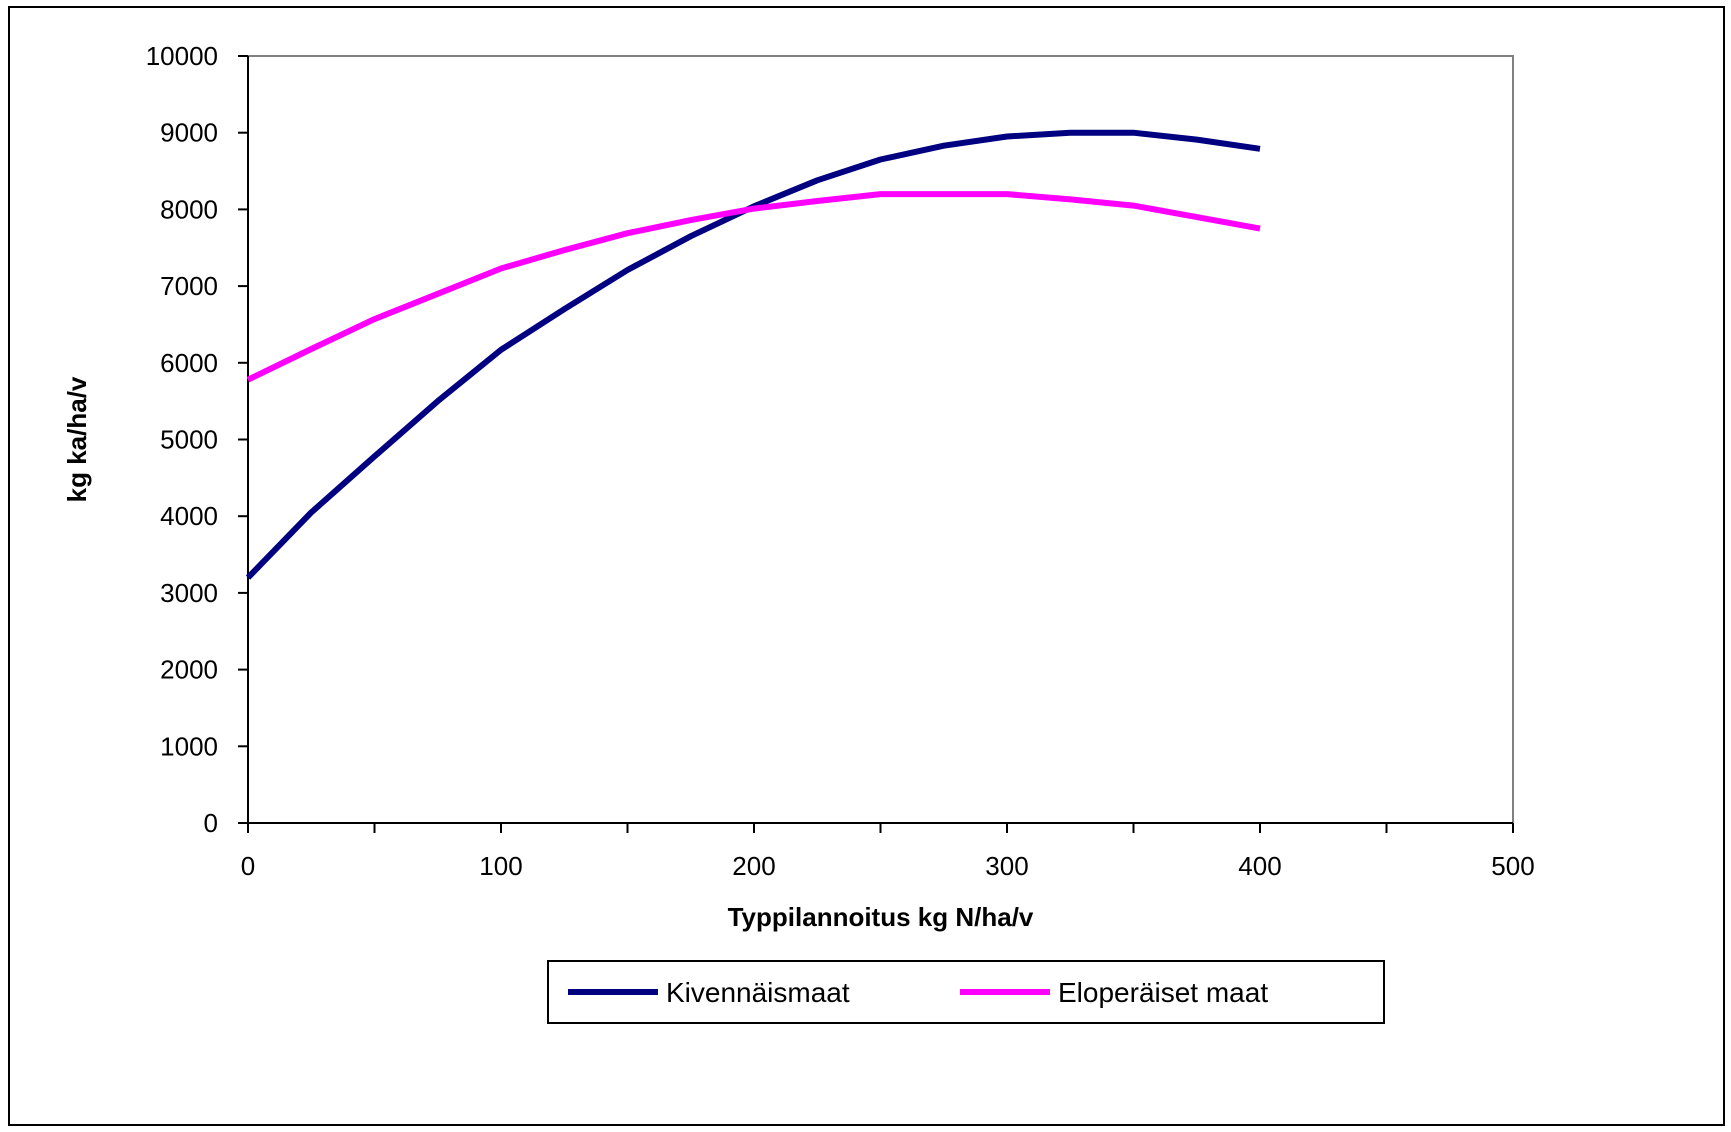 The height and width of the screenshot is (1132, 1731). I want to click on y-tick-label: 9000, so click(189, 133).